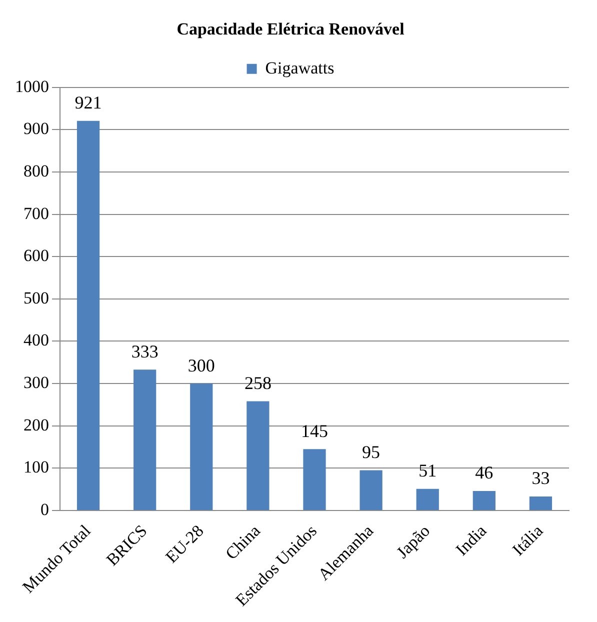 The width and height of the screenshot is (597, 622). Describe the element at coordinates (36, 128) in the screenshot. I see `y-tick-label: 900` at that location.